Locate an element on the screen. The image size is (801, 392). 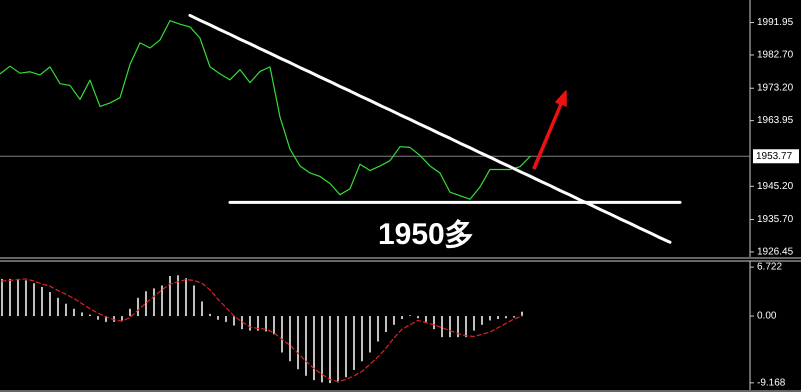
y-tick-label: 1991.95 is located at coordinates (775, 22).